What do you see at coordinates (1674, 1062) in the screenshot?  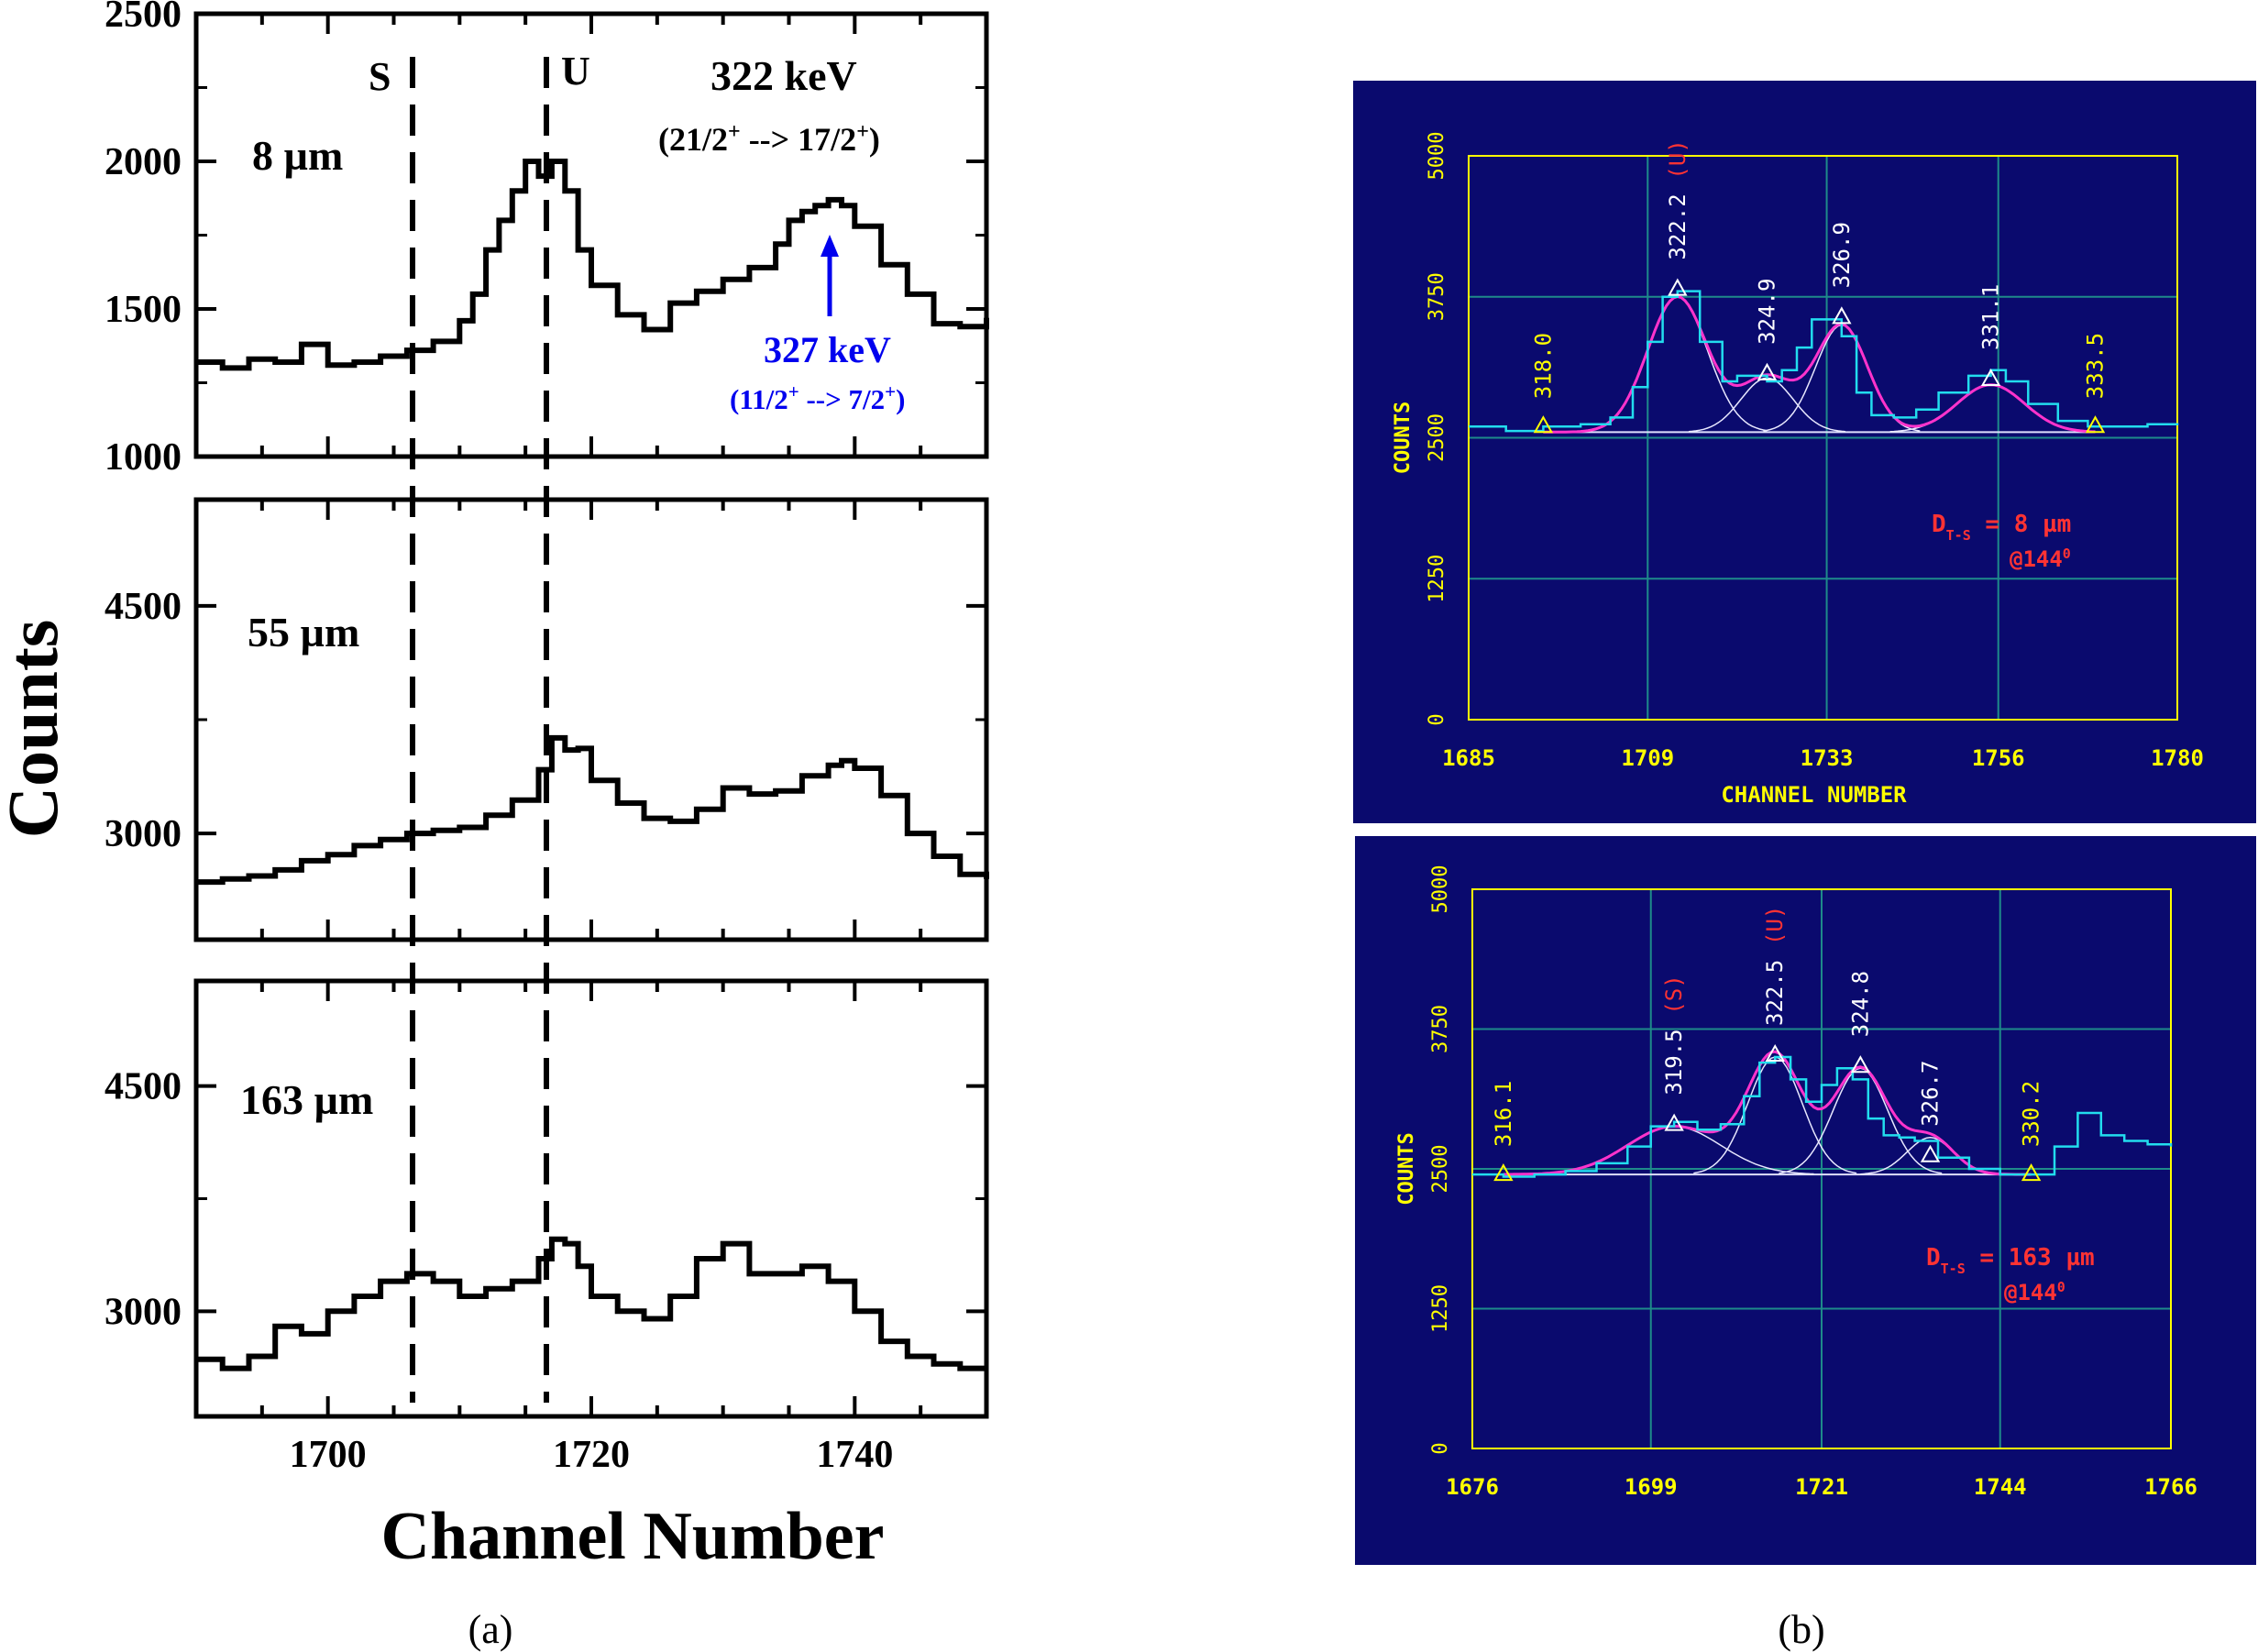 I see `peak-energy-label: 319.5` at bounding box center [1674, 1062].